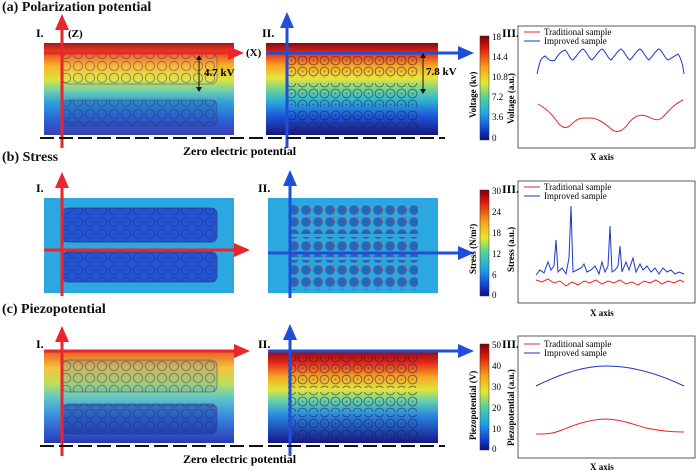 The height and width of the screenshot is (472, 700). I want to click on colorbar-b: 30 24 18 12 6 0 Stress (N/m²), so click(485, 243).